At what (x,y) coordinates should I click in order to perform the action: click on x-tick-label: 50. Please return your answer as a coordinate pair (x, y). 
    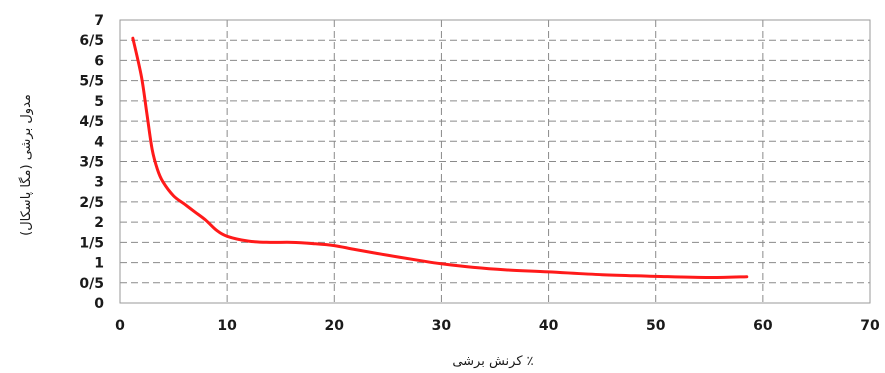
    Looking at the image, I should click on (656, 326).